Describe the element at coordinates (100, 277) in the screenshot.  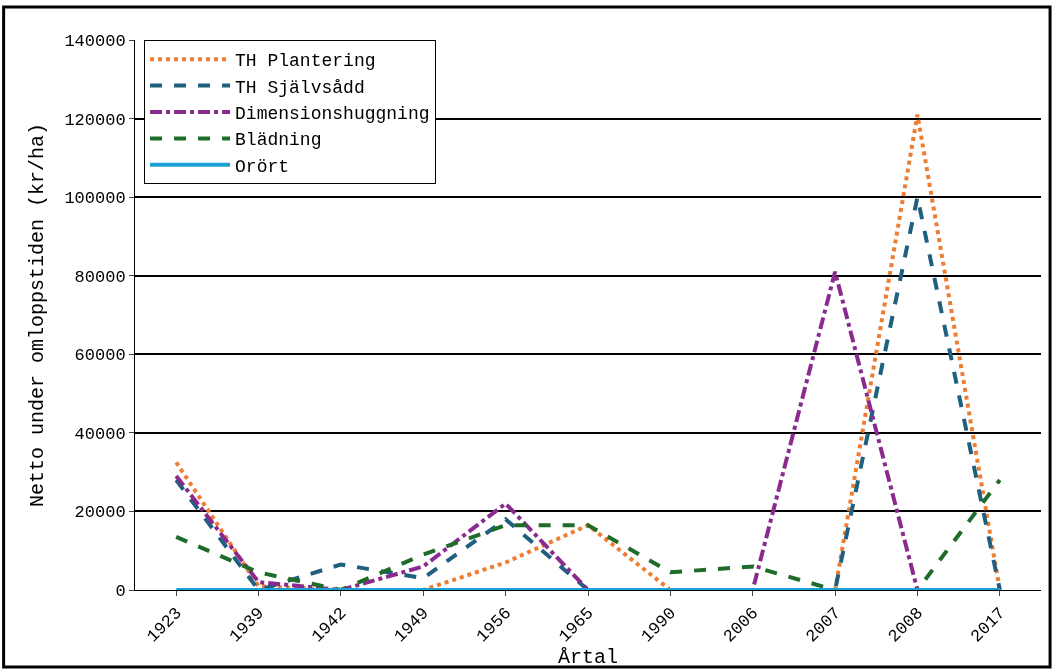
I see `y-tick-label: 80000` at that location.